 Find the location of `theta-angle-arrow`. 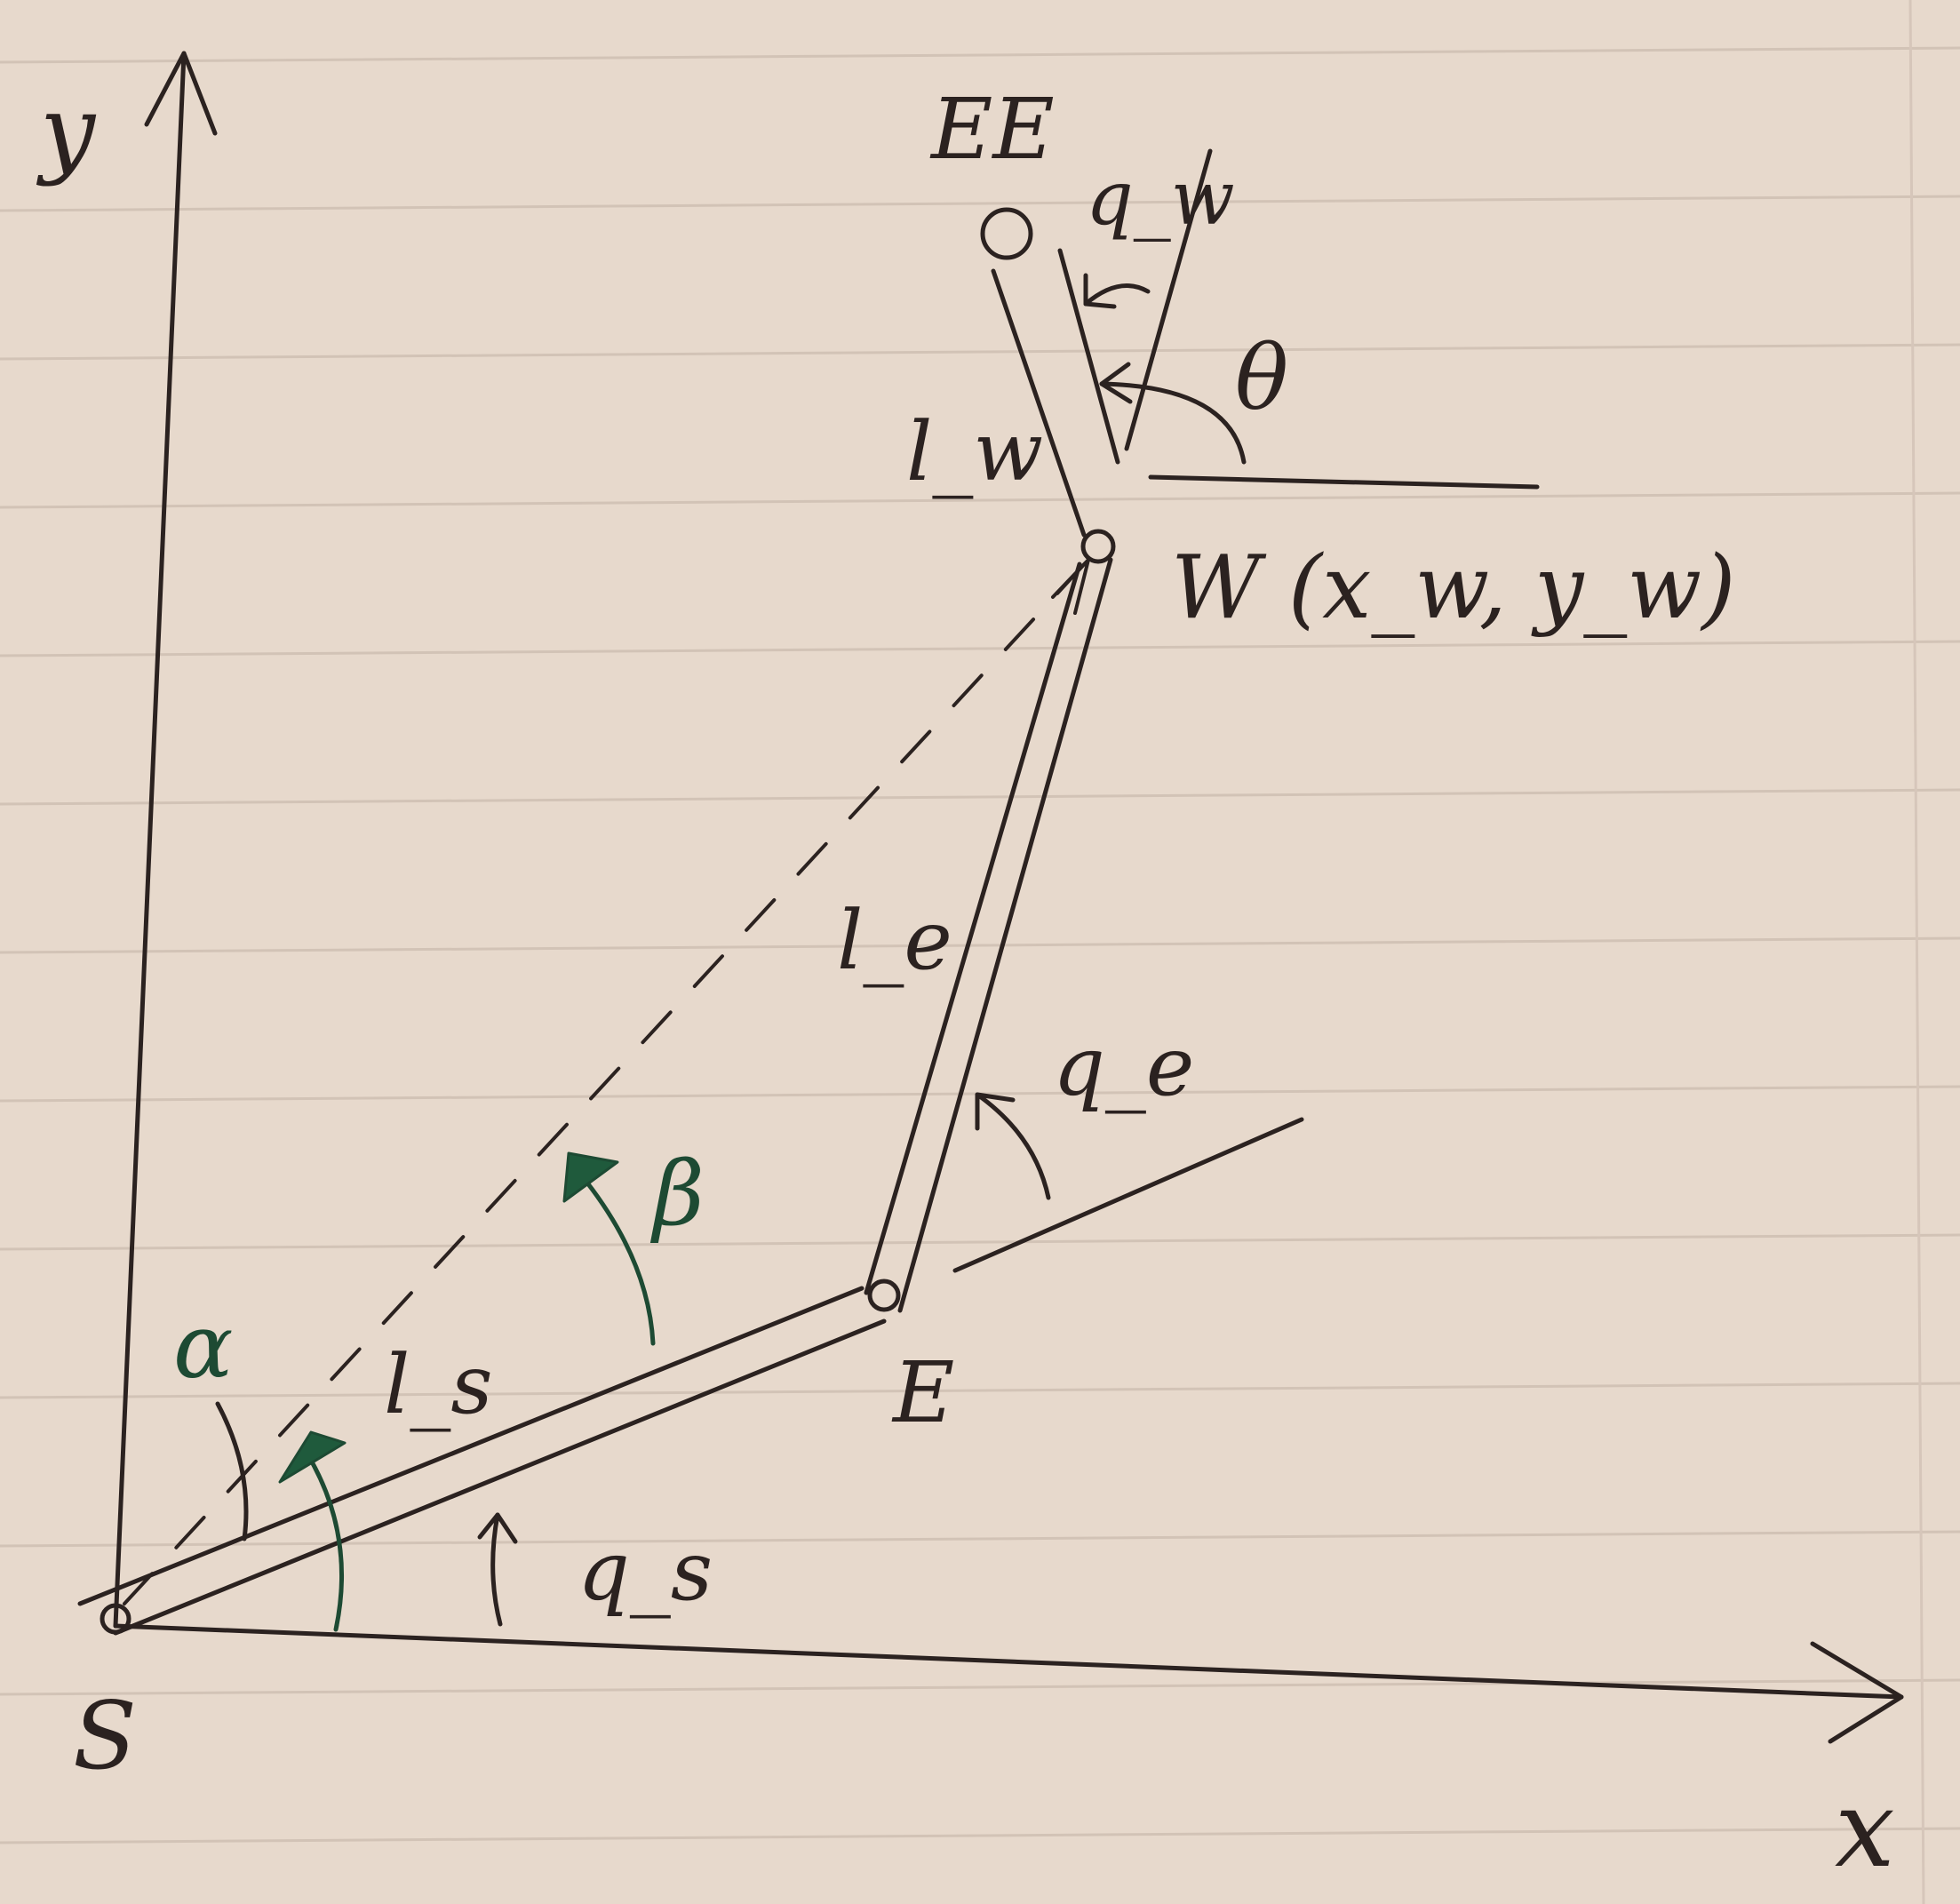

theta-angle-arrow is located at coordinates (1173, 414).